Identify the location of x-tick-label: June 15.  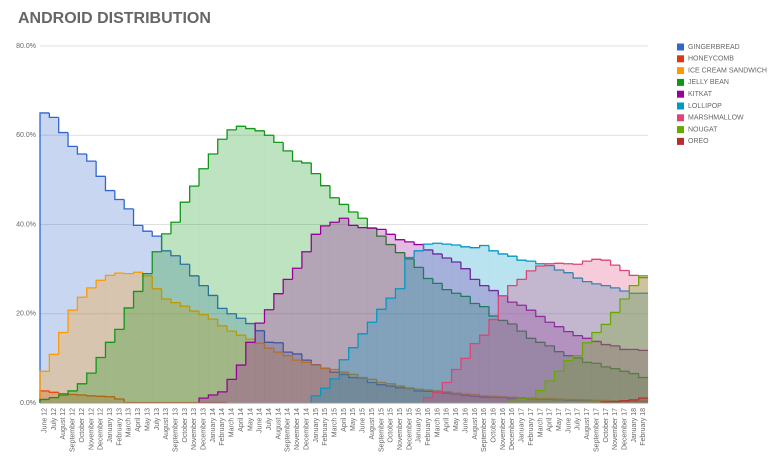
(363, 420).